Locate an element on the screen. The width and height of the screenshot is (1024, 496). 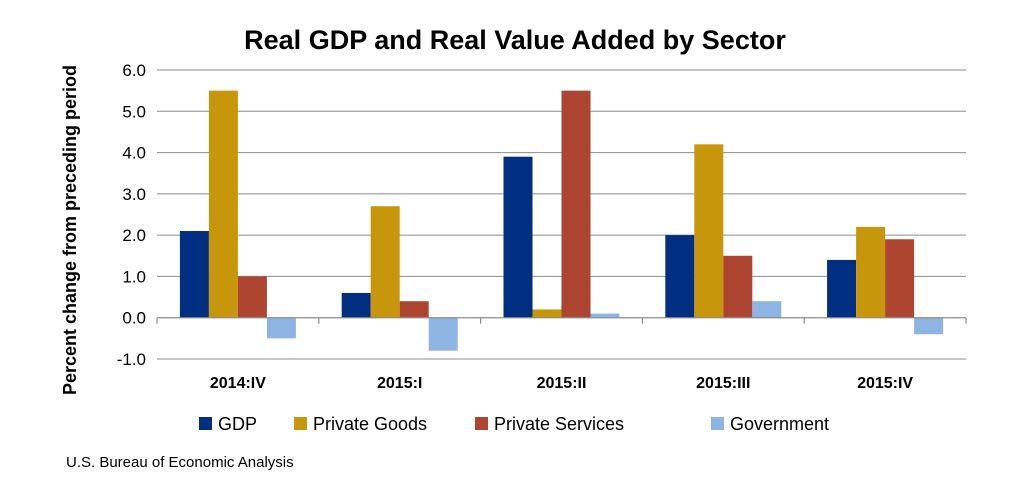
legend-label: Private Goods is located at coordinates (370, 424).